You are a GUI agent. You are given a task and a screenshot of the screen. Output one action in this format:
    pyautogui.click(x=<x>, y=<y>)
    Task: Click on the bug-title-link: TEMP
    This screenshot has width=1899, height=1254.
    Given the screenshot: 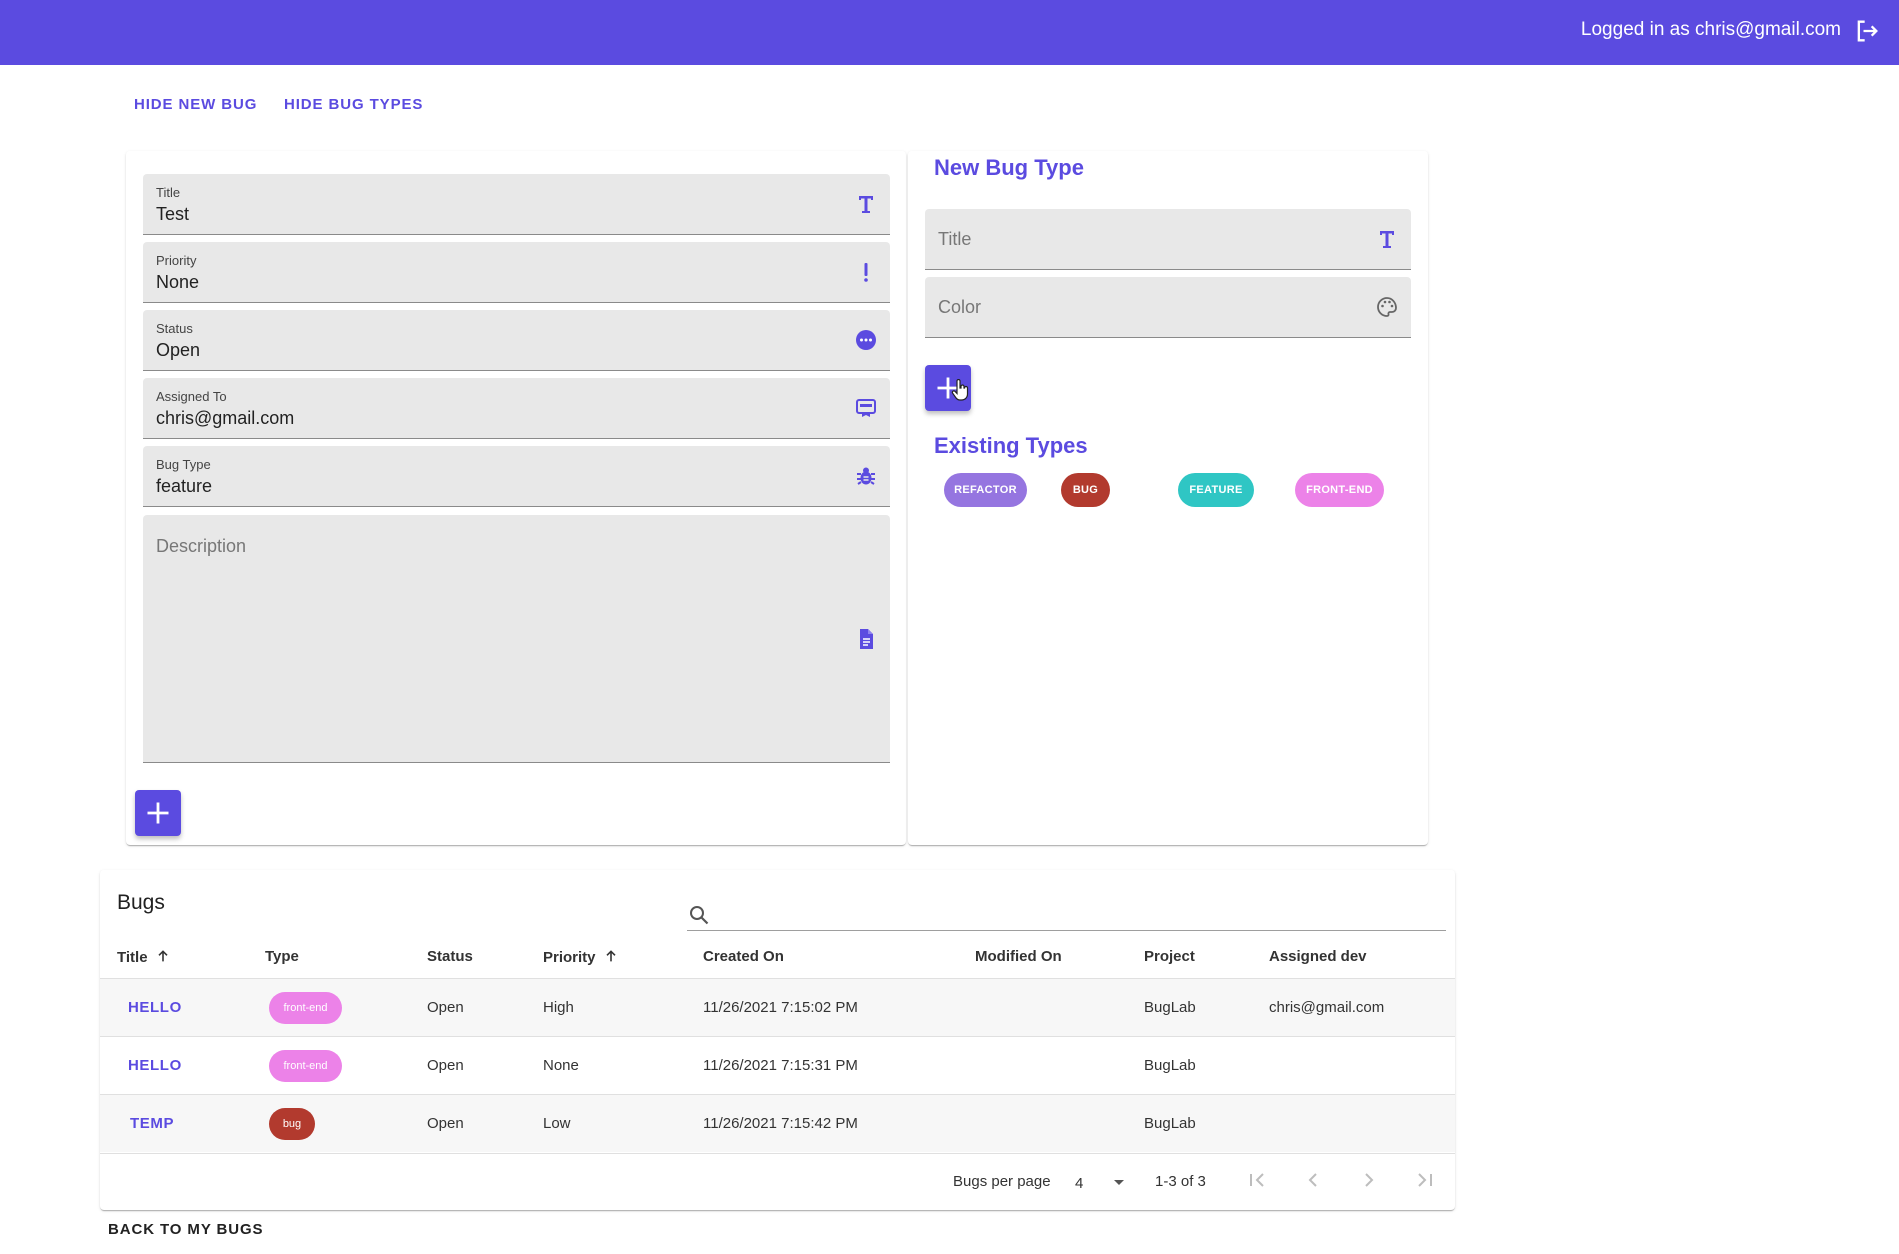 What is the action you would take?
    pyautogui.click(x=152, y=1123)
    